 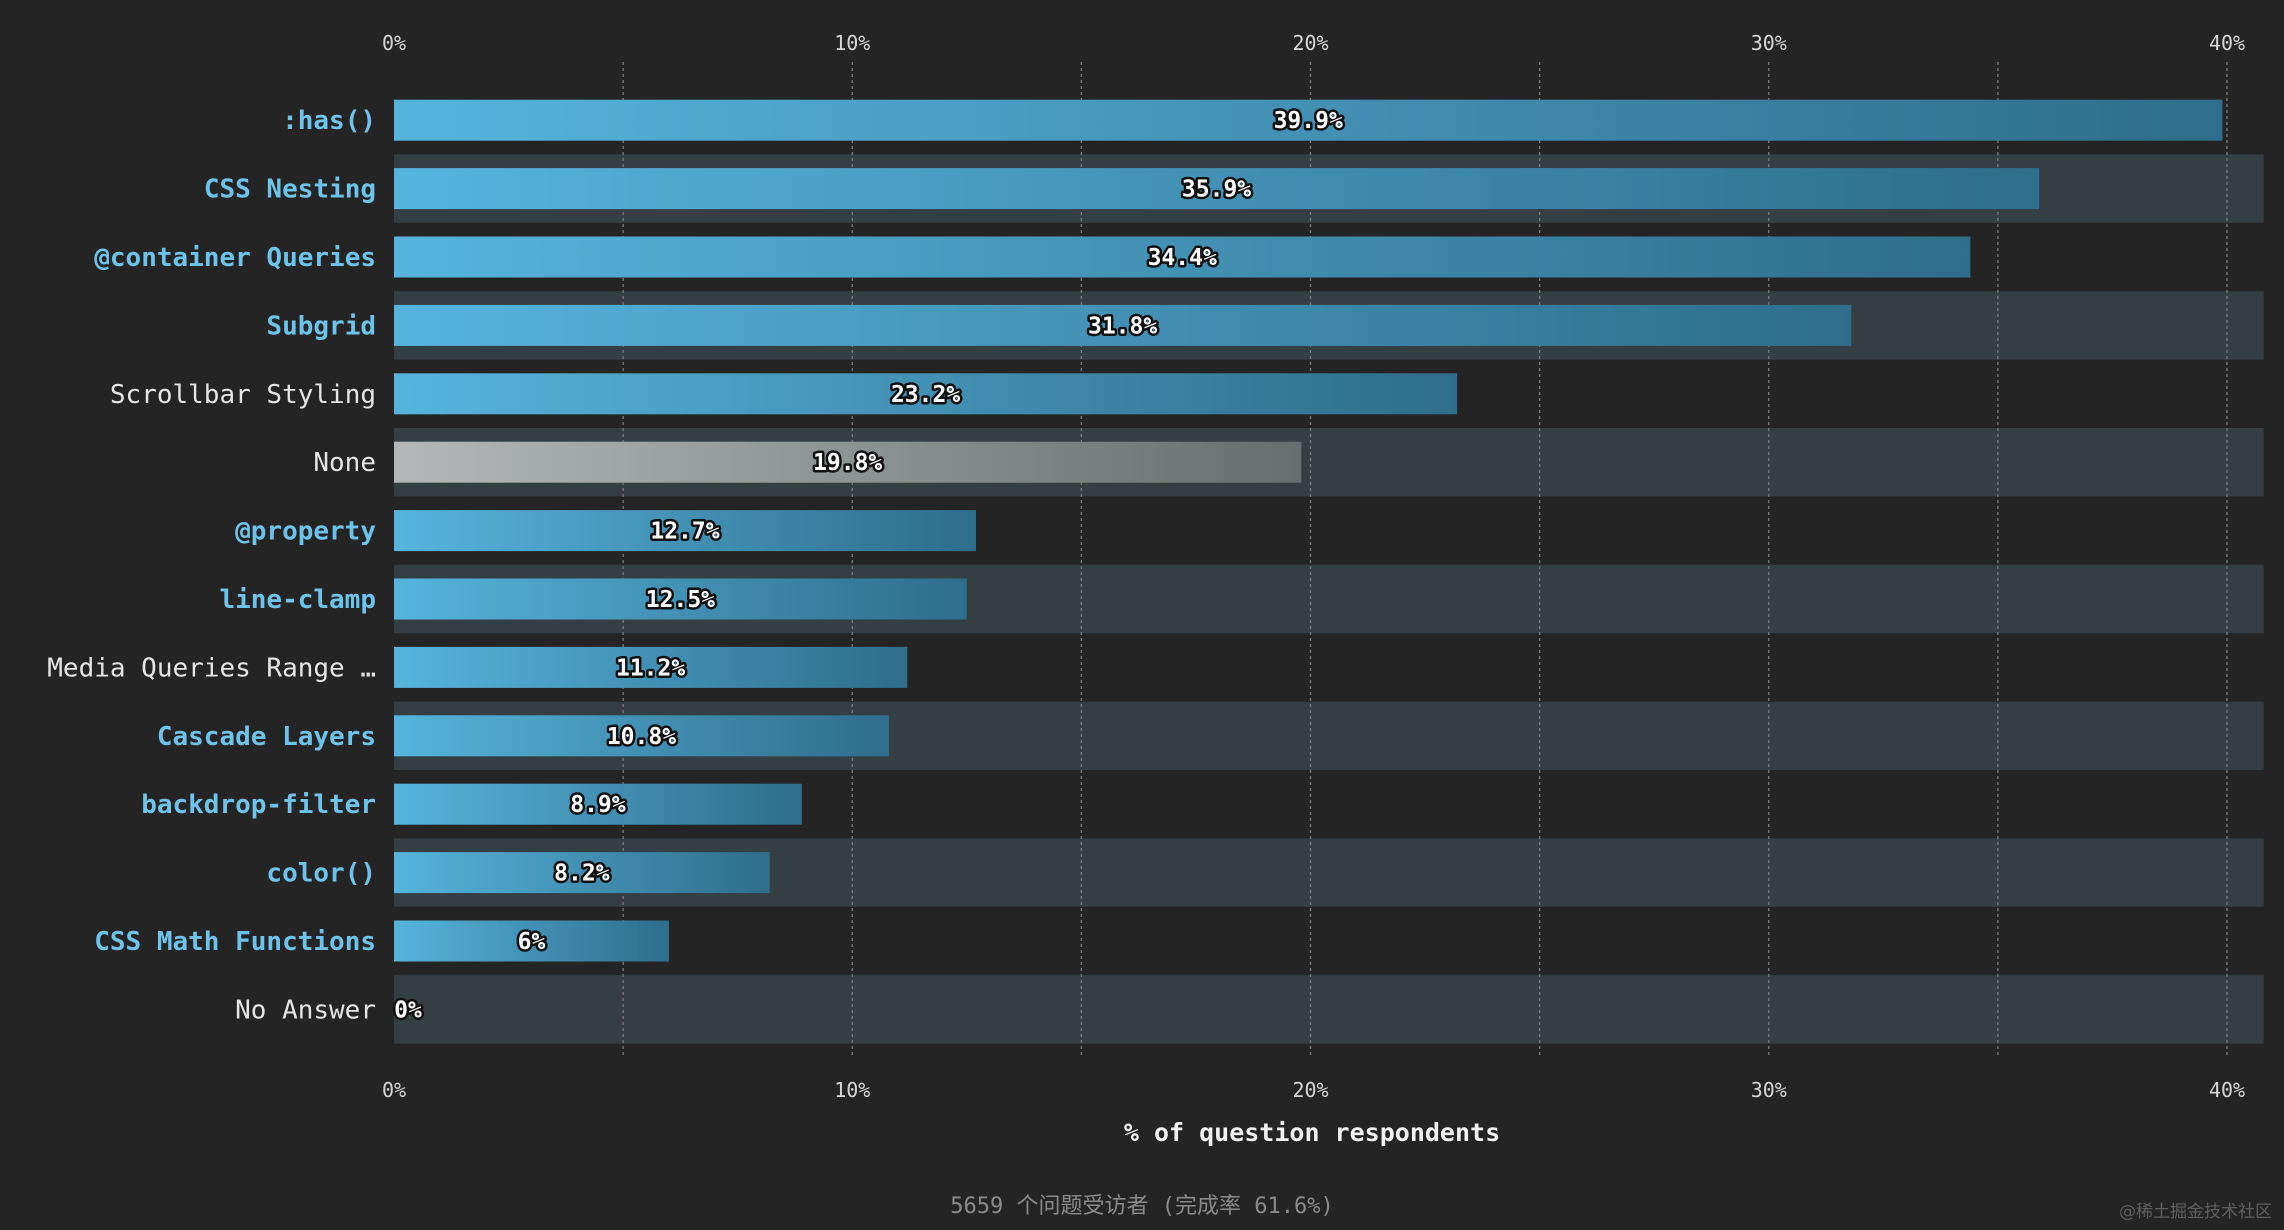 I want to click on category-label: CSS Math Functions, so click(x=235, y=942).